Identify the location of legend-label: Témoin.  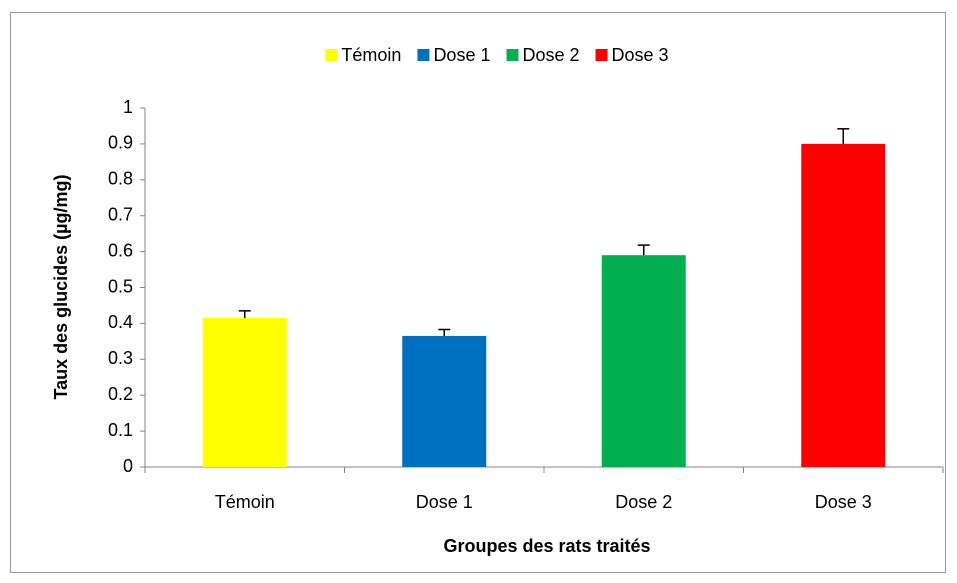
(371, 55).